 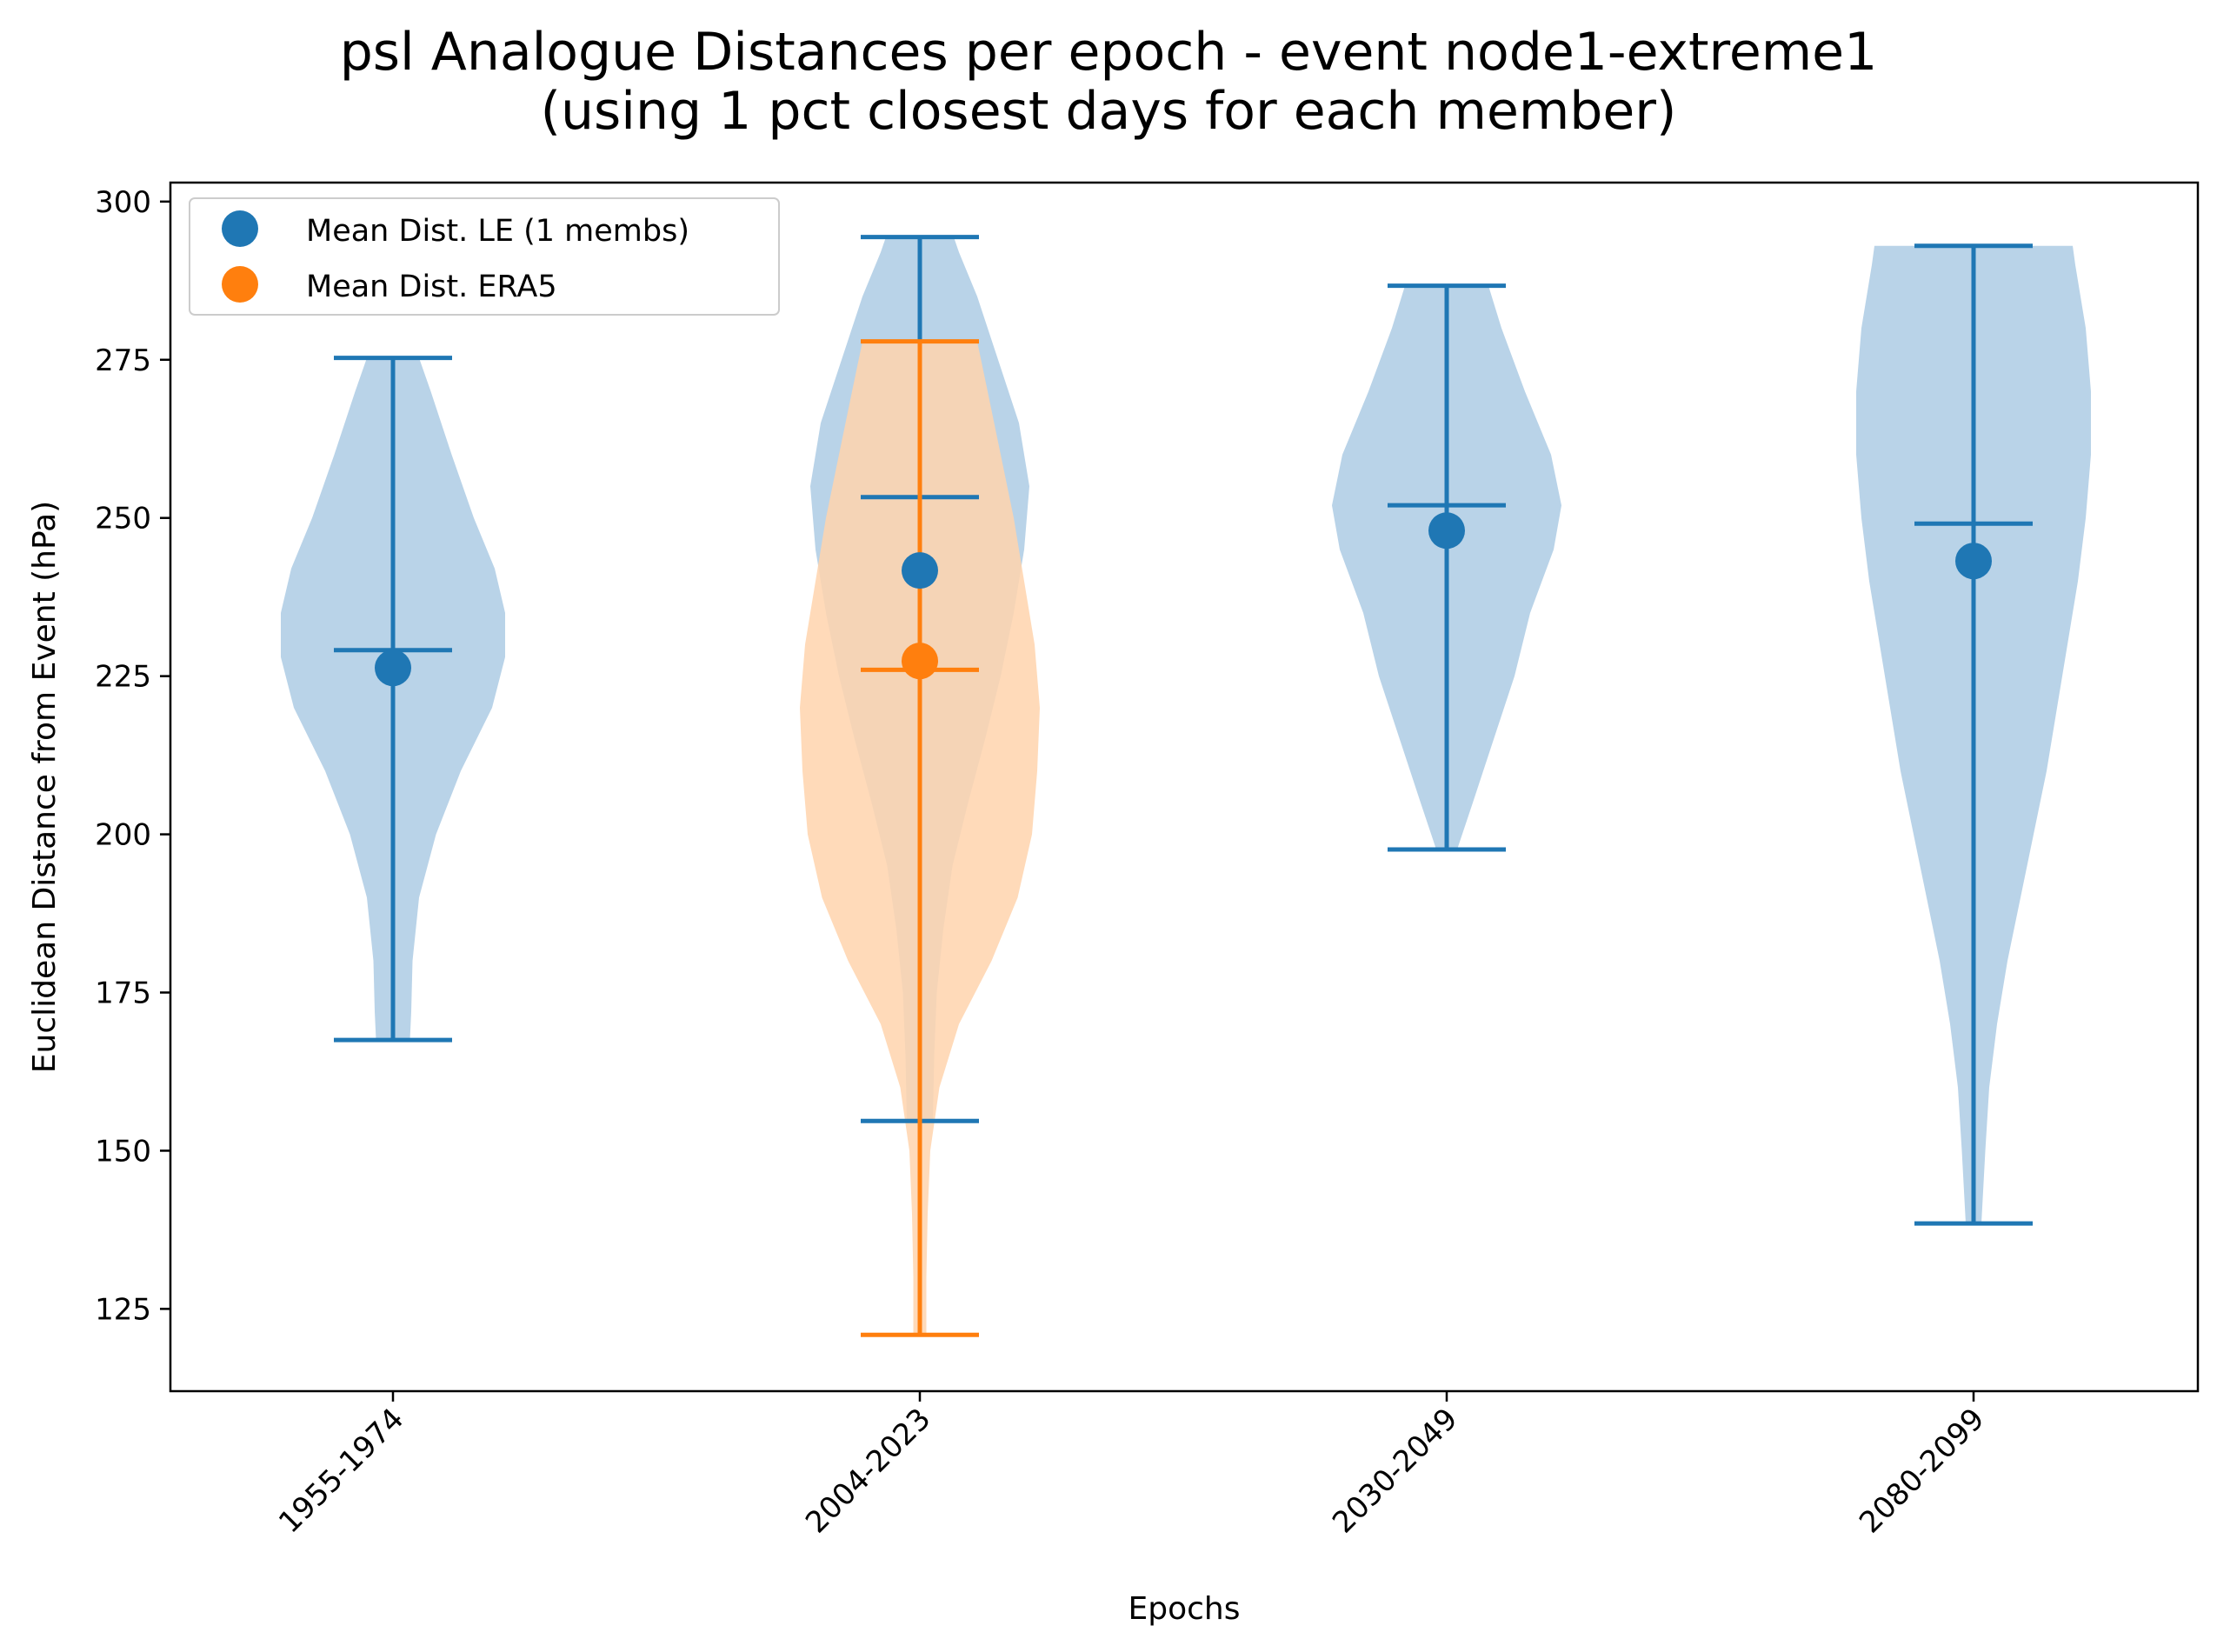 I want to click on mean-marker-le-2030-2049, so click(x=1446, y=530).